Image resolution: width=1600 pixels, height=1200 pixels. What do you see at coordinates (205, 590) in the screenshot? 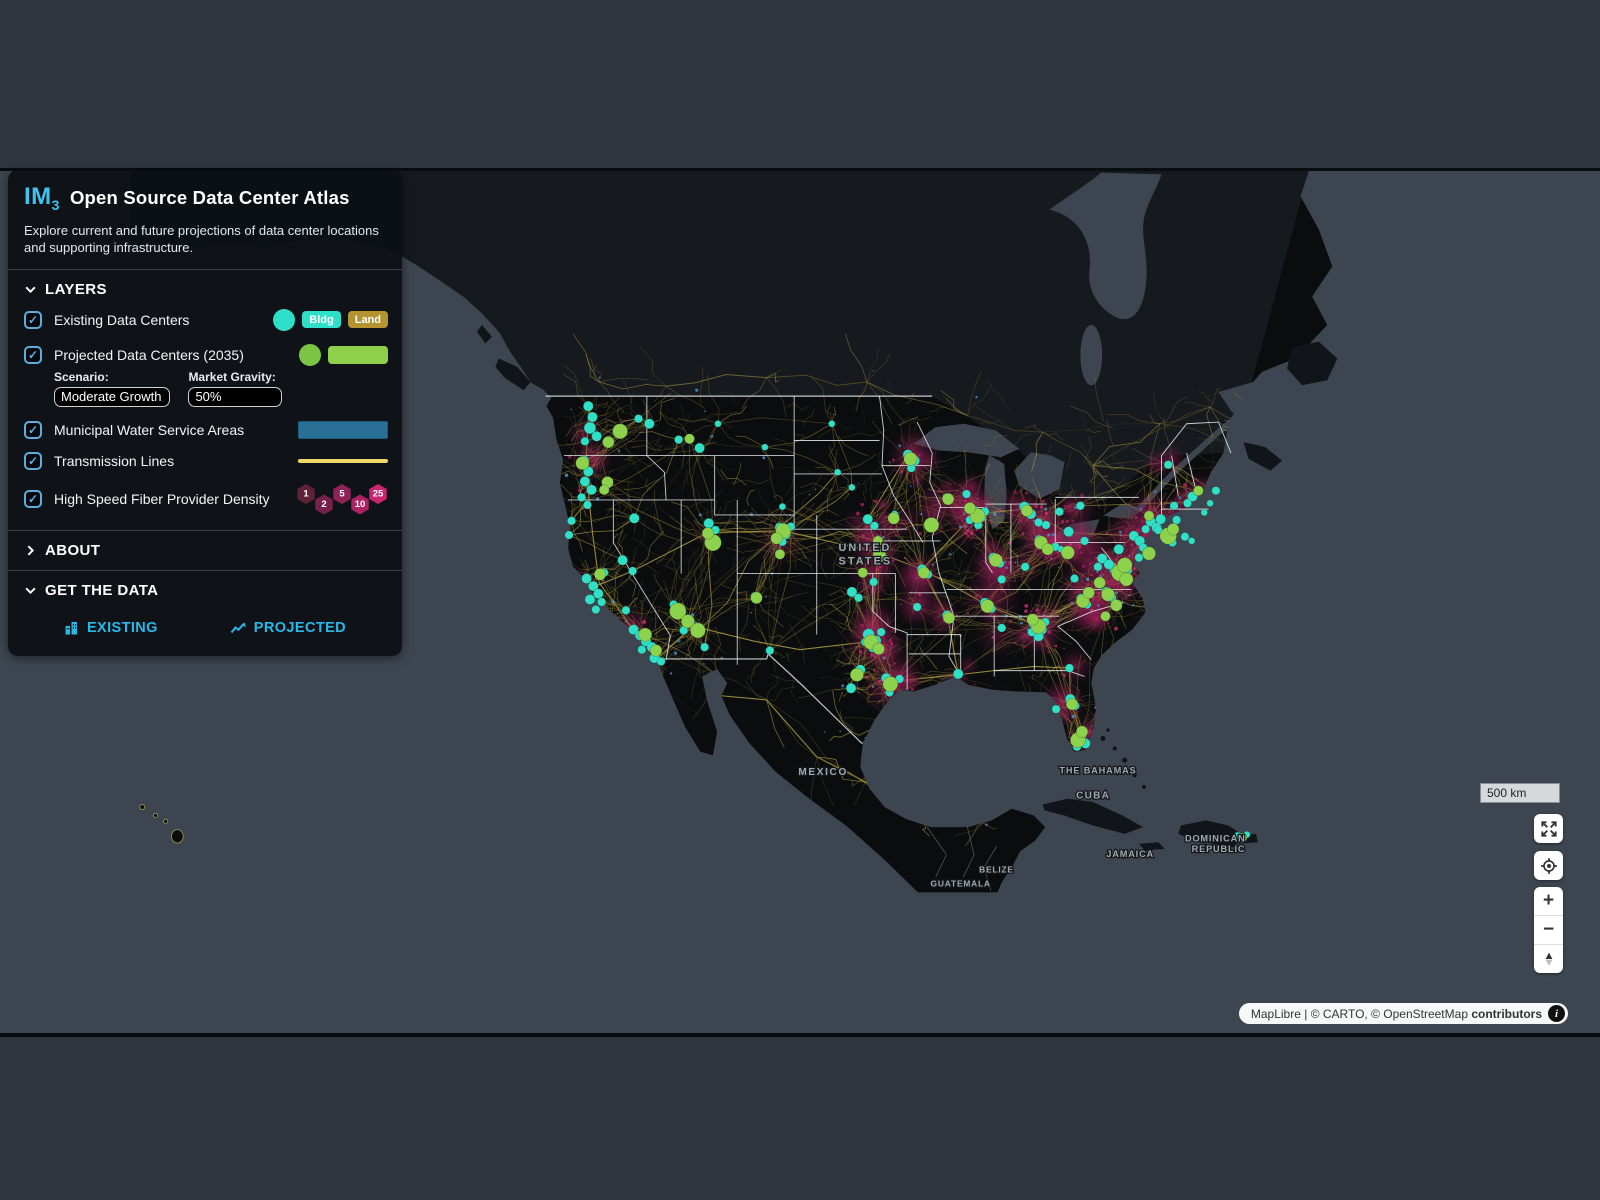
I see `get-data-section-header: GET THE DATA` at bounding box center [205, 590].